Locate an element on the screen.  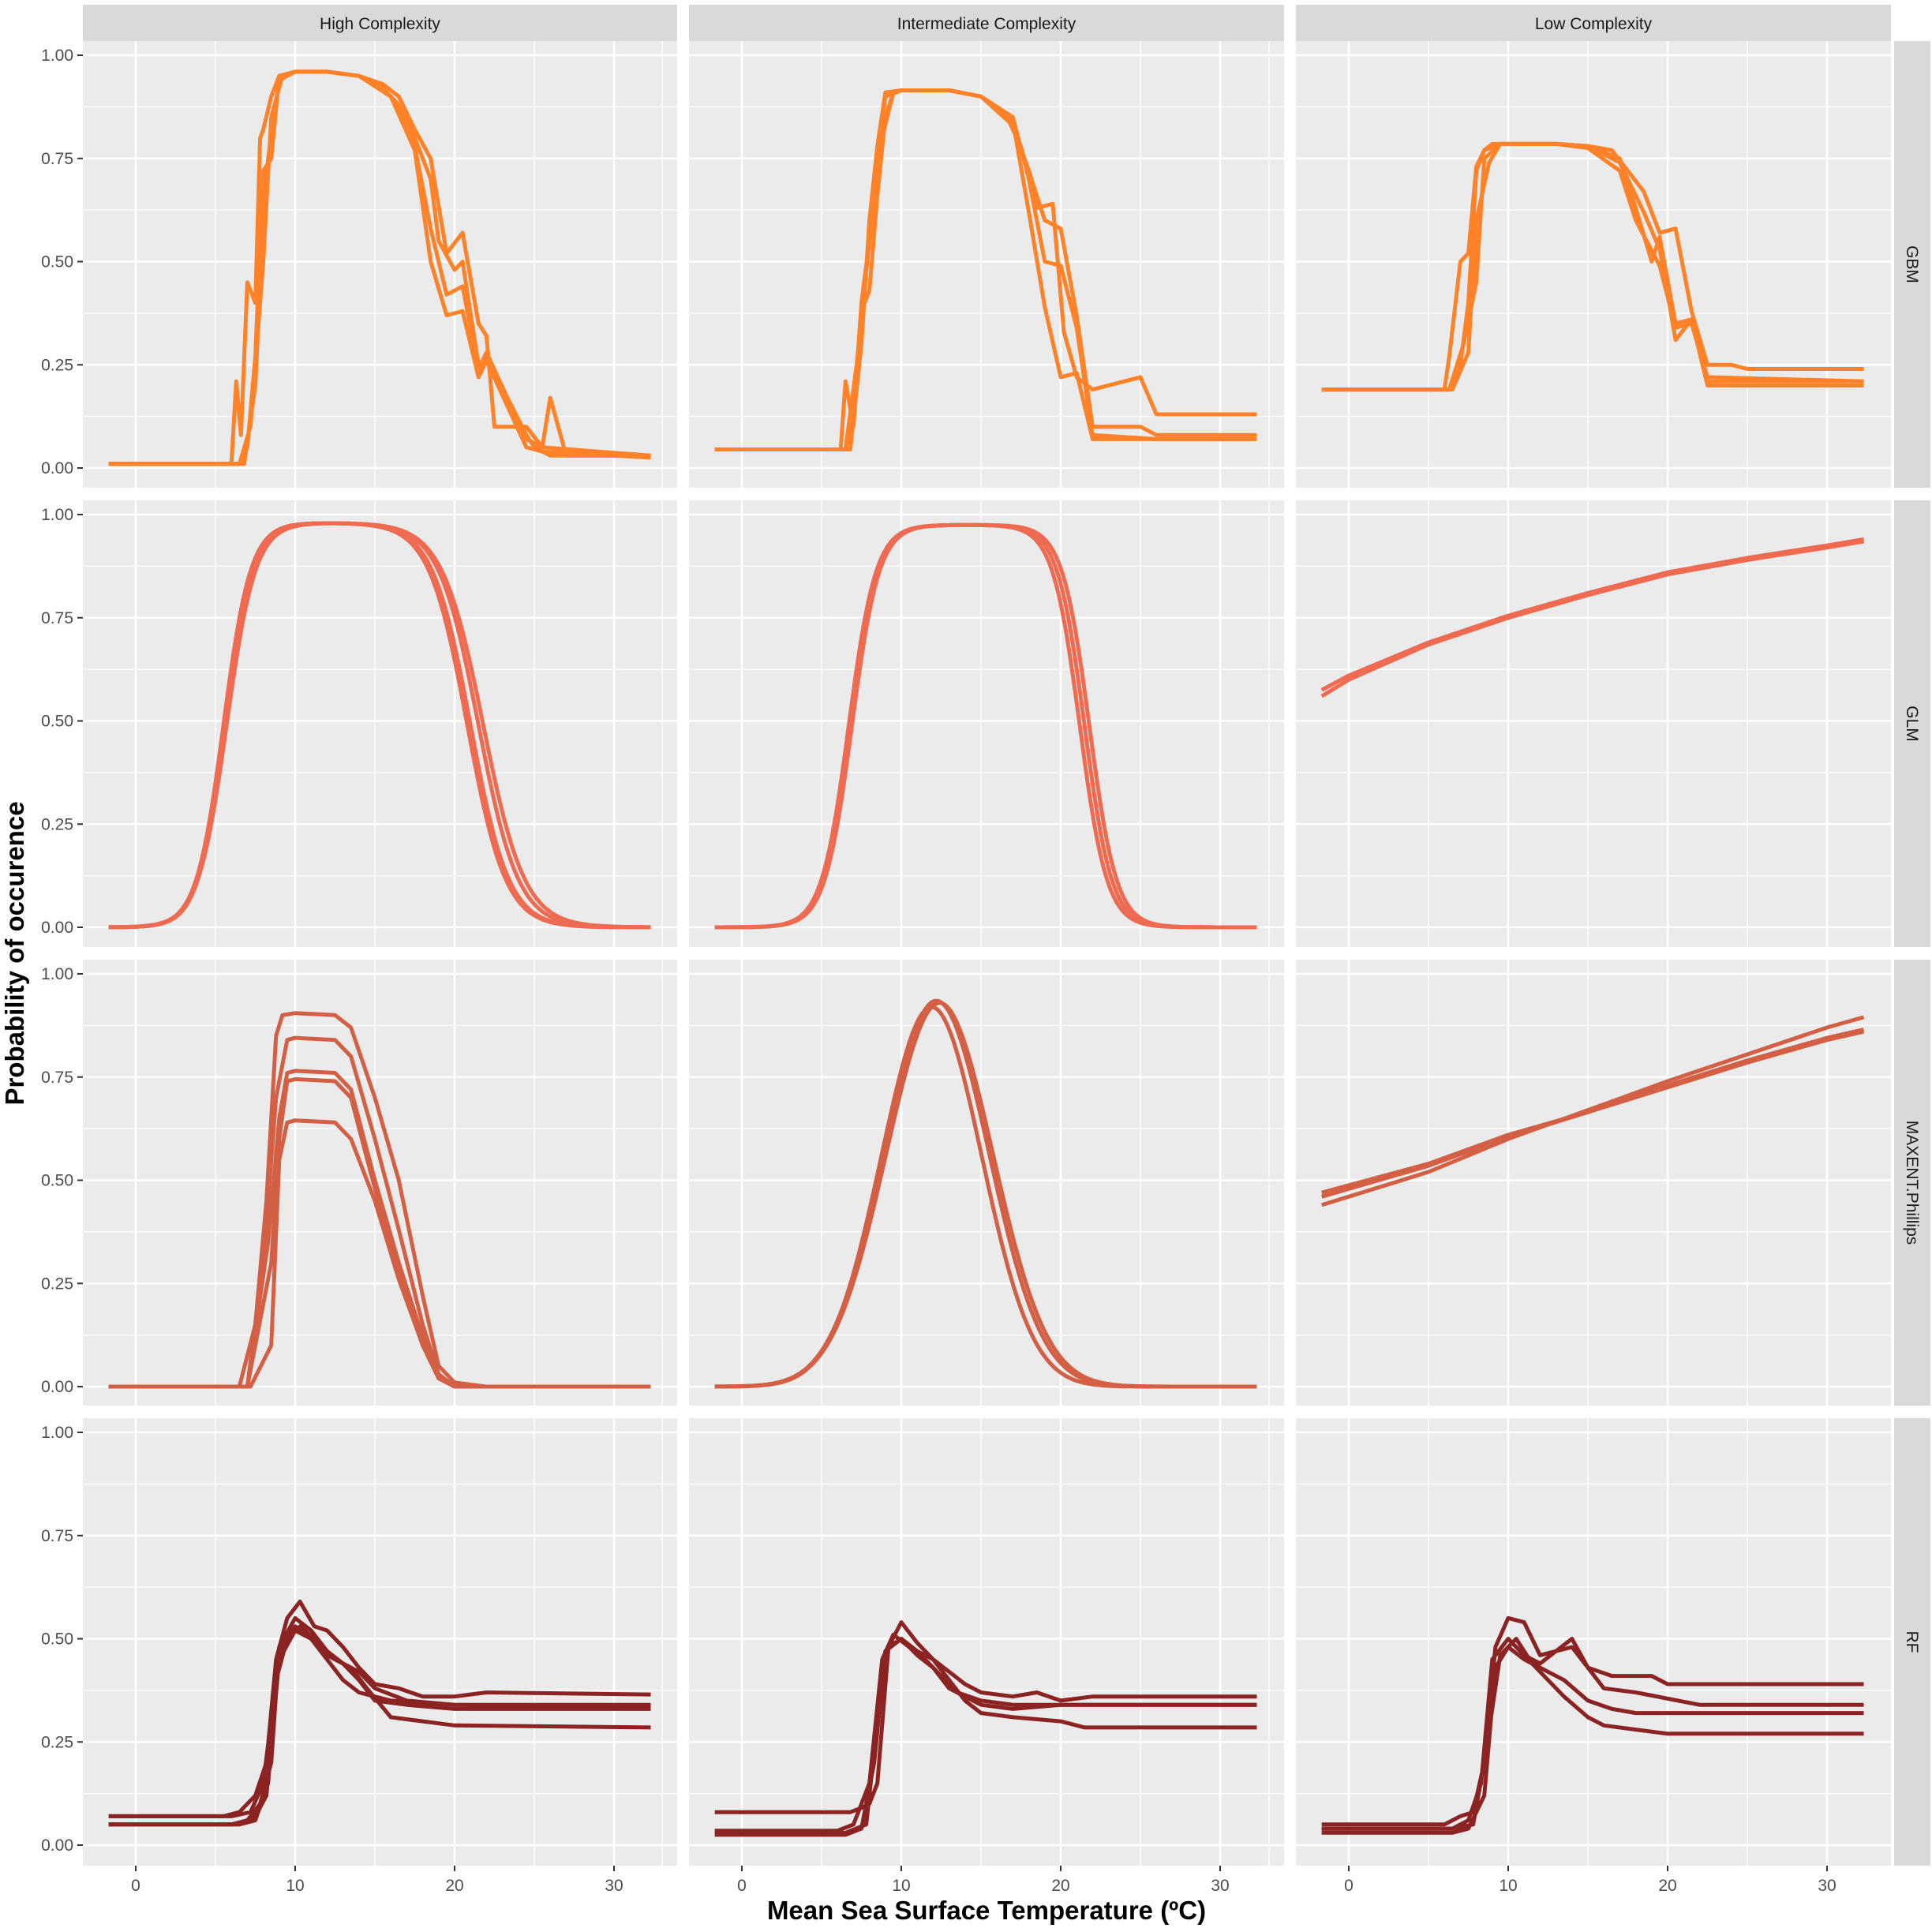
svg-text: GBM is located at coordinates (1912, 264).